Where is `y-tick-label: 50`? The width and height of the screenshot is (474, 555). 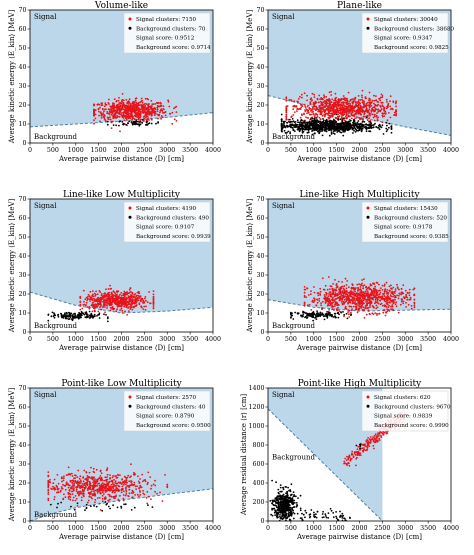 y-tick-label: 50 is located at coordinates (22, 48).